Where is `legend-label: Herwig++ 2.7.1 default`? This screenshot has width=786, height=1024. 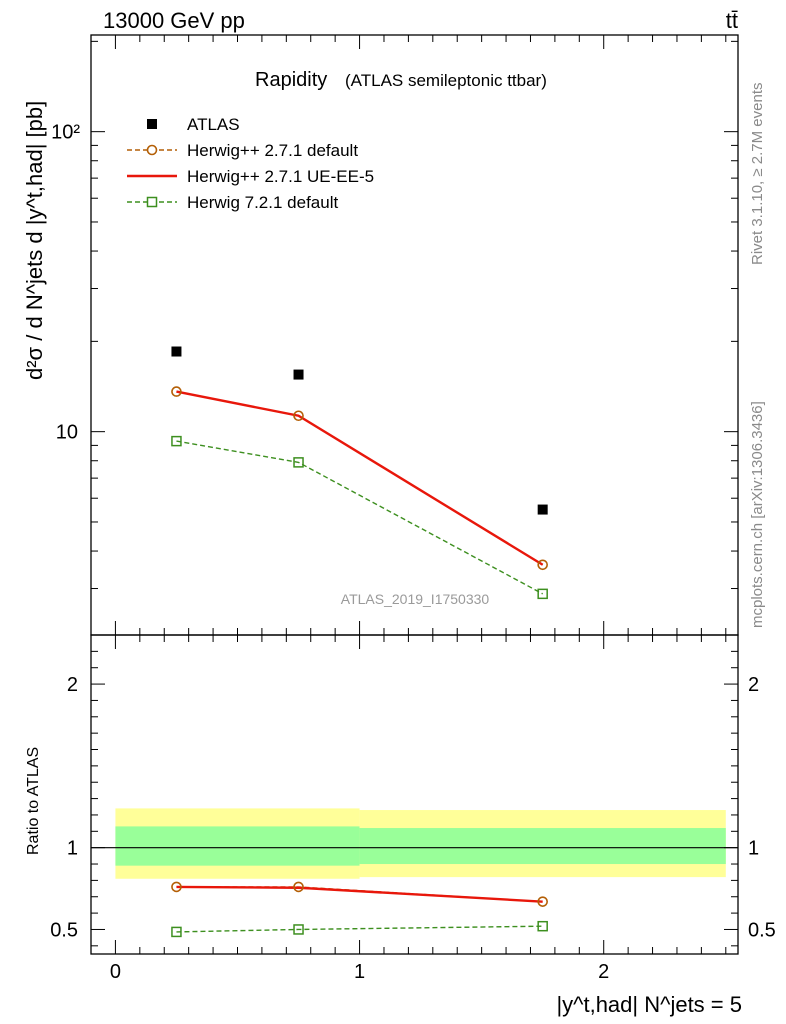 legend-label: Herwig++ 2.7.1 default is located at coordinates (272, 150).